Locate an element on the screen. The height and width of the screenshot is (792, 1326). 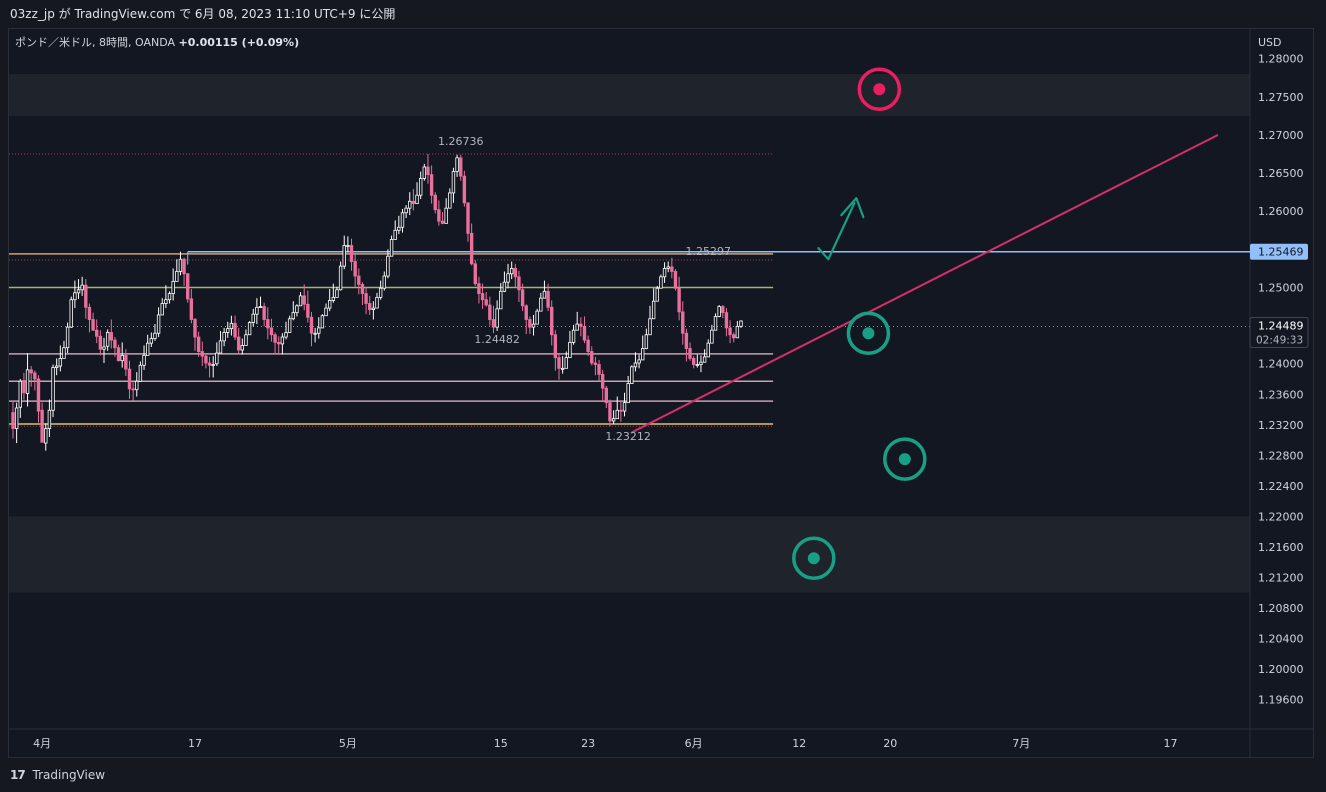
price-annotation-label: 1.25297 is located at coordinates (708, 251).